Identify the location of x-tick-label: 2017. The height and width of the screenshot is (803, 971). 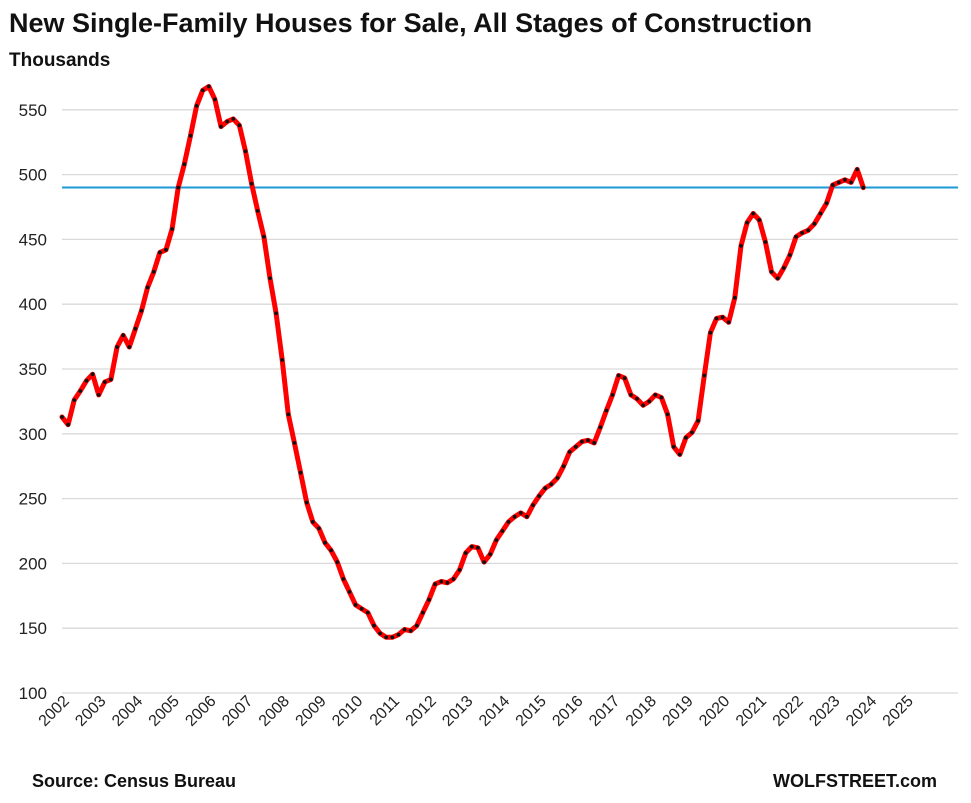
(604, 711).